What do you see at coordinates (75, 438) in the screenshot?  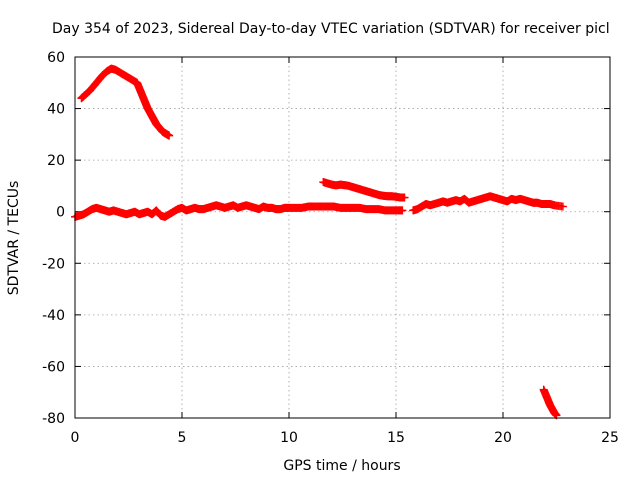 I see `x-tick-label: 0` at bounding box center [75, 438].